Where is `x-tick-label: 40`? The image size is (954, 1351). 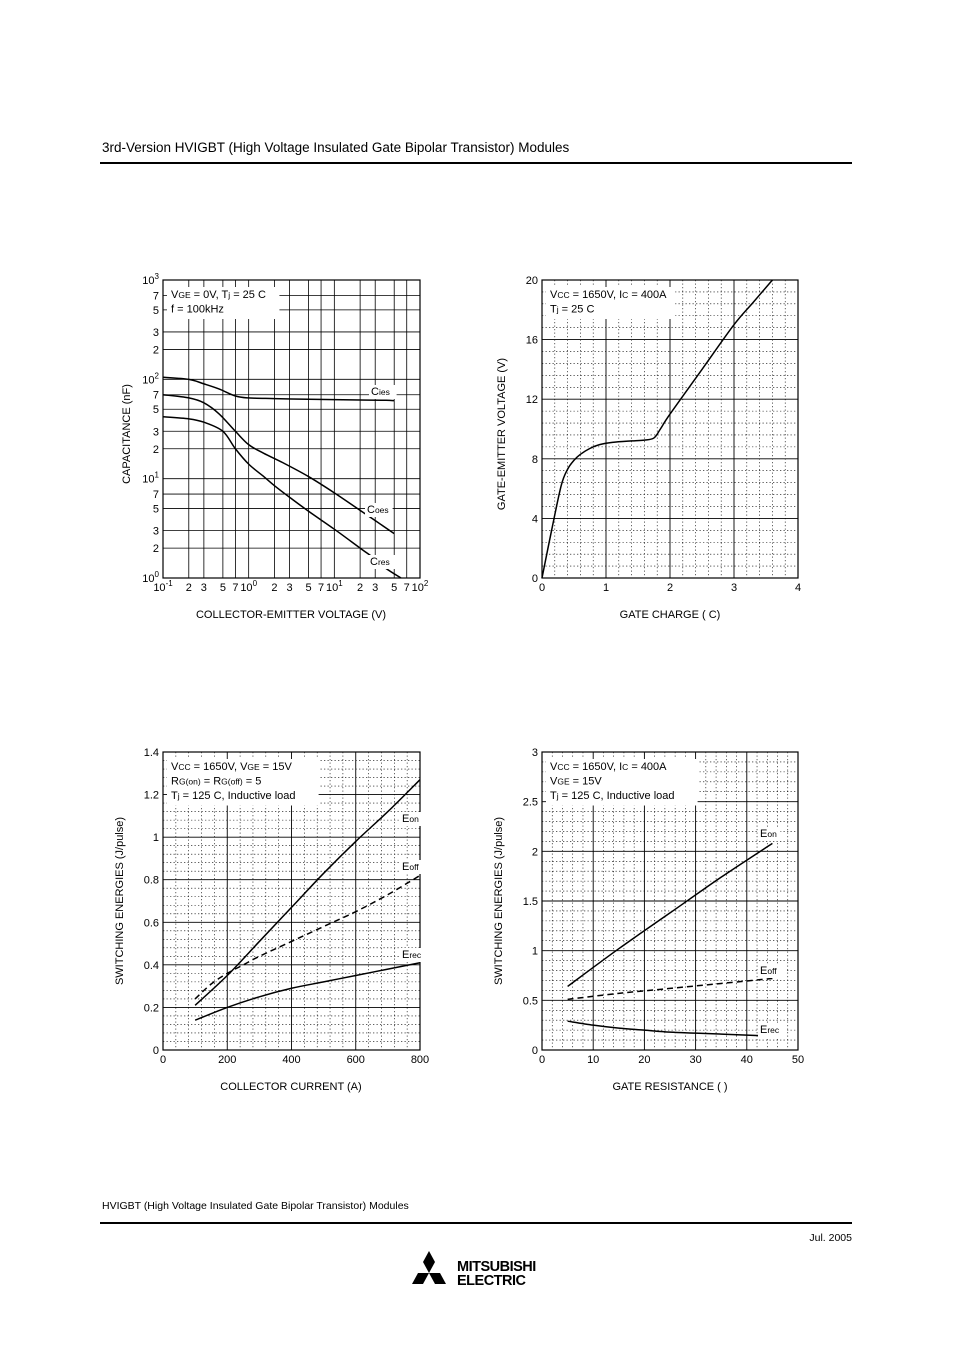
x-tick-label: 40 is located at coordinates (747, 1060).